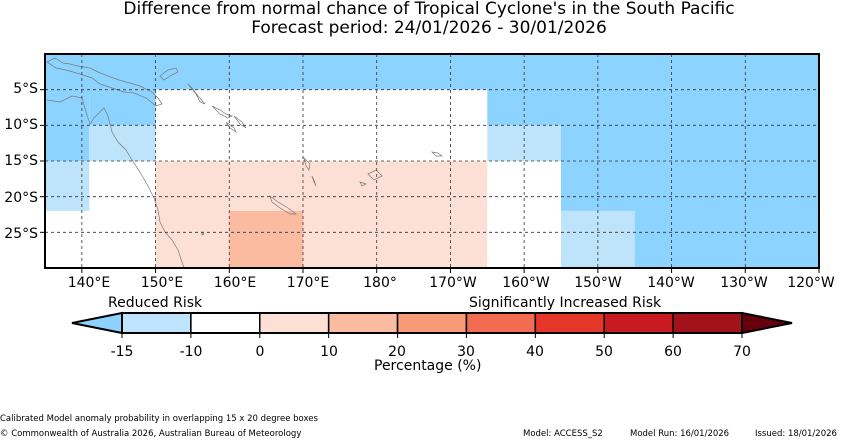 Image resolution: width=841 pixels, height=440 pixels. Describe the element at coordinates (155, 303) in the screenshot. I see `reduced-risk-label: Reduced Risk` at that location.